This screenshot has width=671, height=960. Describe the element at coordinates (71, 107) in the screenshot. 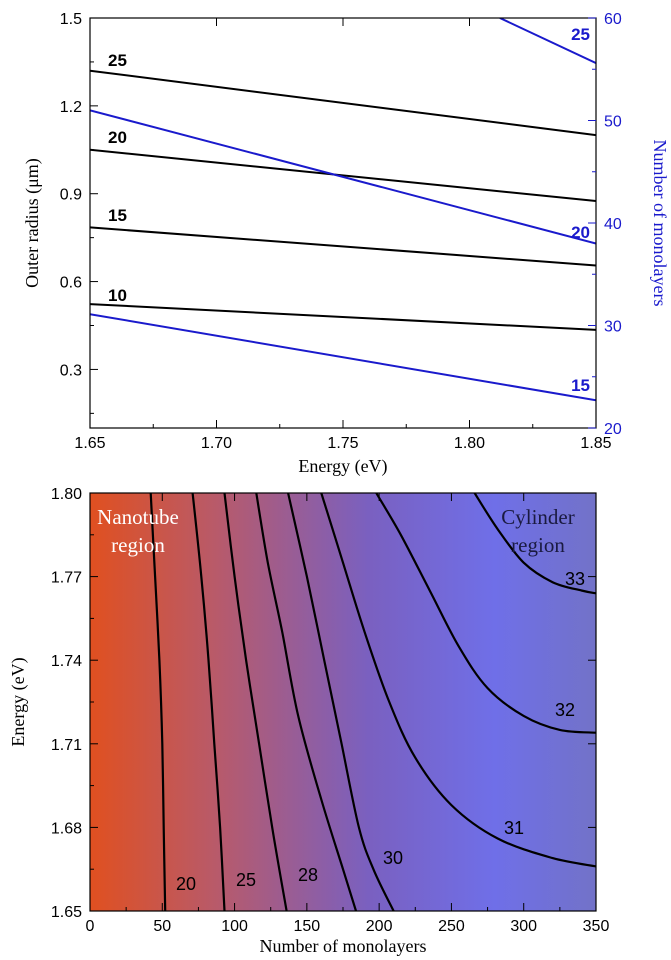

I see `top-y-tick-label: 1.2` at that location.